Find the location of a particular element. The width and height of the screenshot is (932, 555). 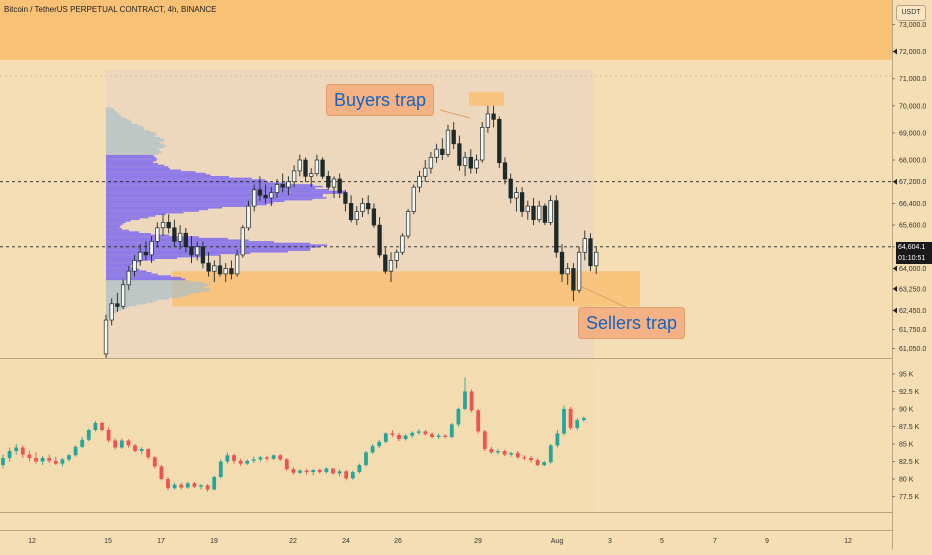

countdown-timer: 01:10:51 is located at coordinates (912, 258).